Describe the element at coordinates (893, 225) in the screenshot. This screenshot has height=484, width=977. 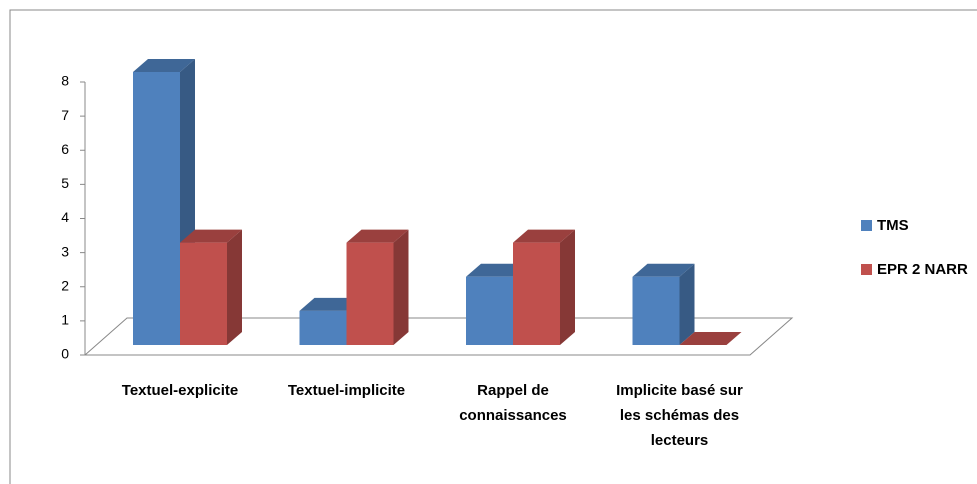
I see `legend-label: TMS` at that location.